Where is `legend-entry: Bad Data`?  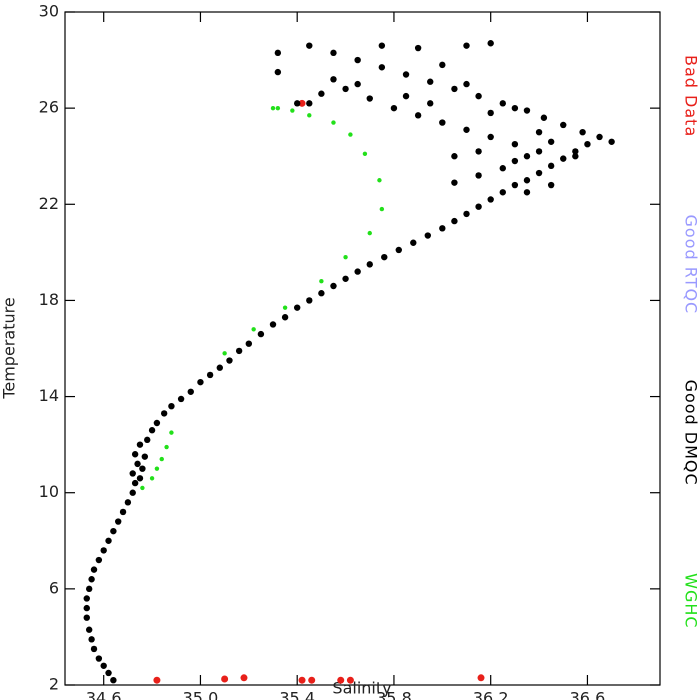
legend-entry: Bad Data is located at coordinates (691, 96).